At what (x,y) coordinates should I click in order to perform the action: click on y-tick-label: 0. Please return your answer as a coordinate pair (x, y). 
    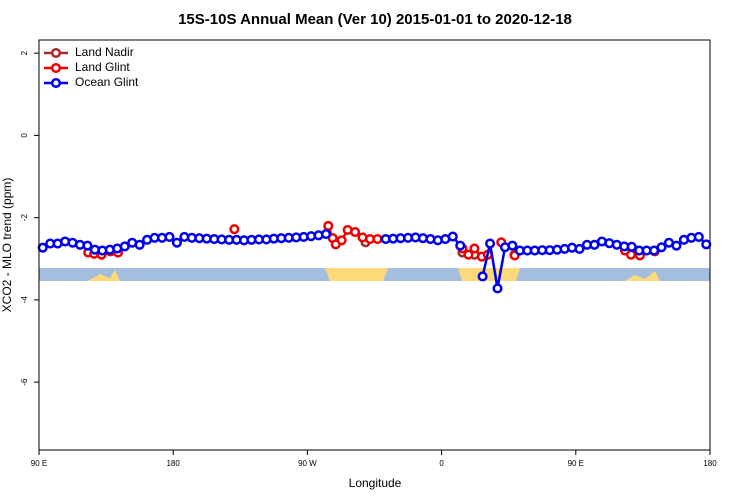
    Looking at the image, I should click on (24, 135).